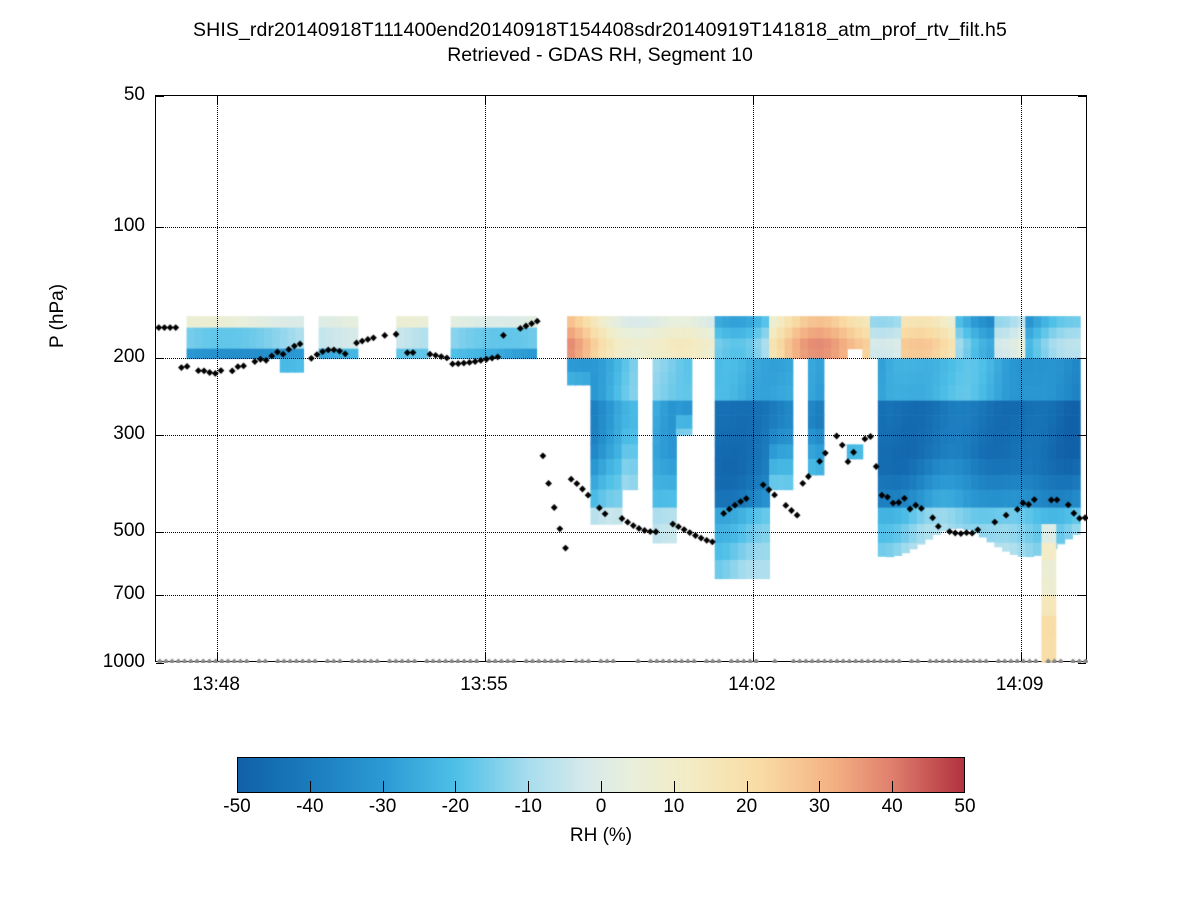 The image size is (1200, 900). What do you see at coordinates (382, 806) in the screenshot?
I see `colorbar-tick-label: -30` at bounding box center [382, 806].